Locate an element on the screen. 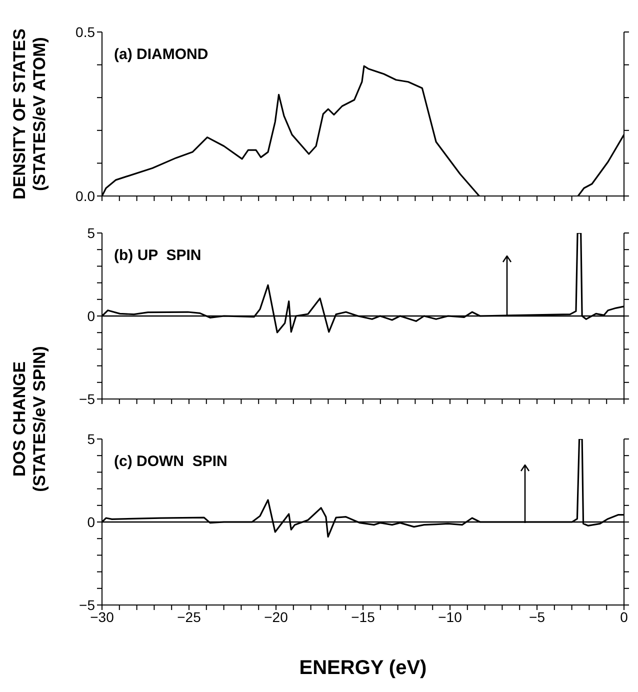  y-tick-label: 0.0 is located at coordinates (86, 196).